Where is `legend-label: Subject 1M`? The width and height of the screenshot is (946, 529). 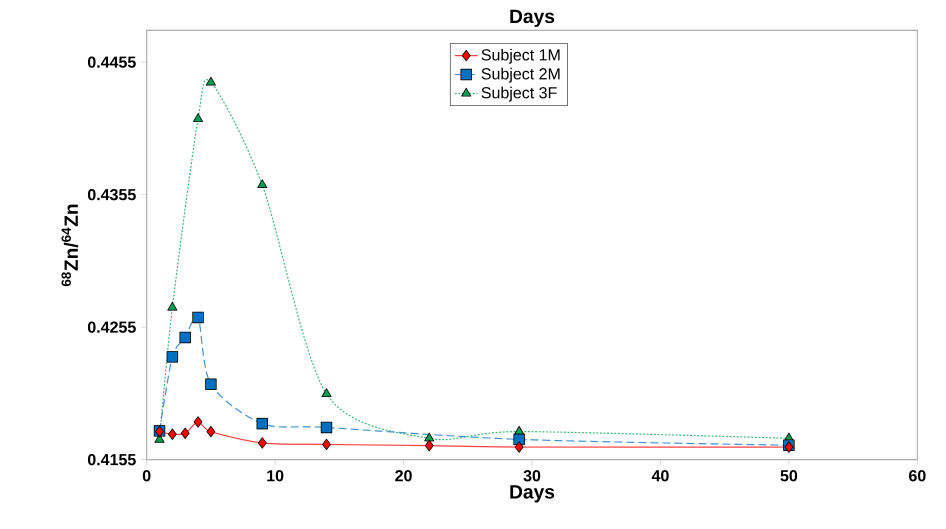
legend-label: Subject 1M is located at coordinates (521, 56).